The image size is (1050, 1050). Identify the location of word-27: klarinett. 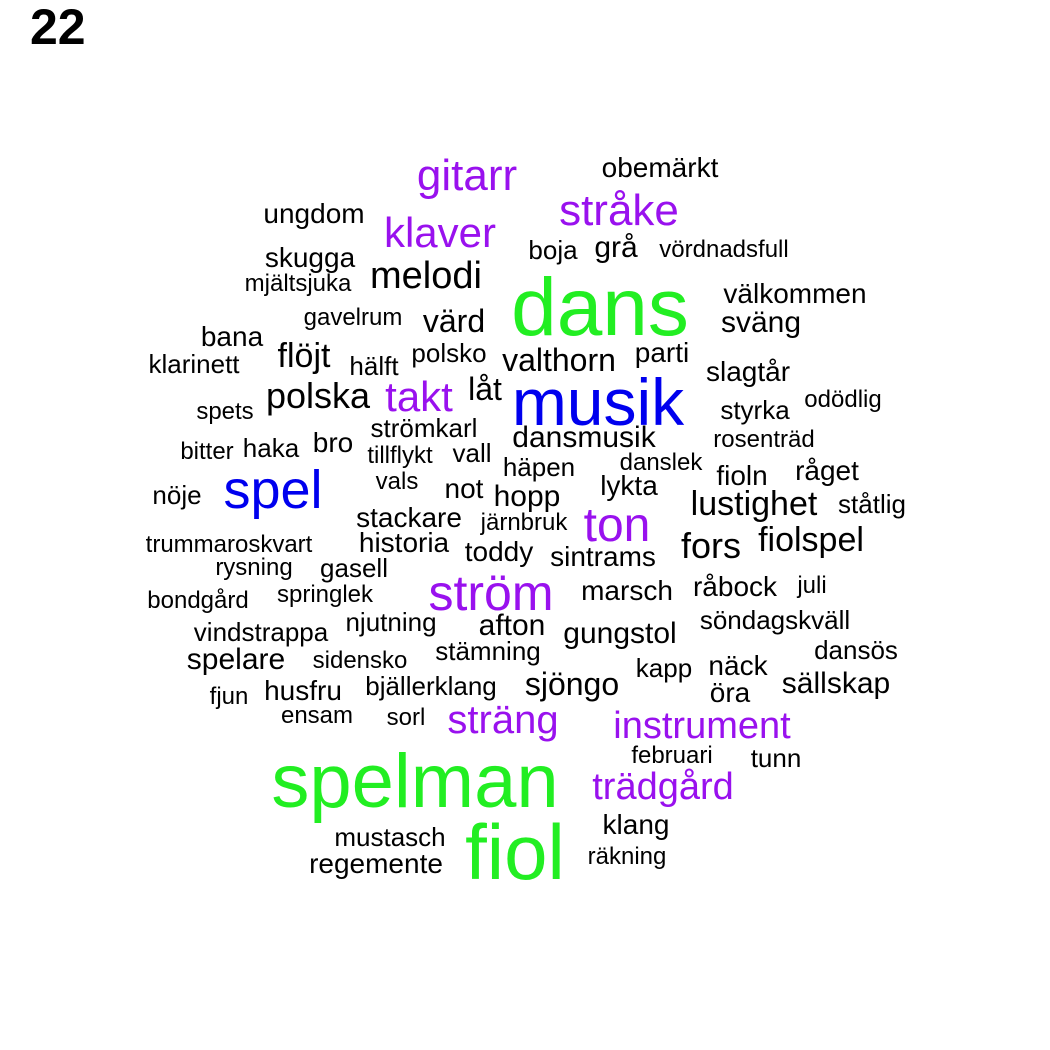
(194, 364).